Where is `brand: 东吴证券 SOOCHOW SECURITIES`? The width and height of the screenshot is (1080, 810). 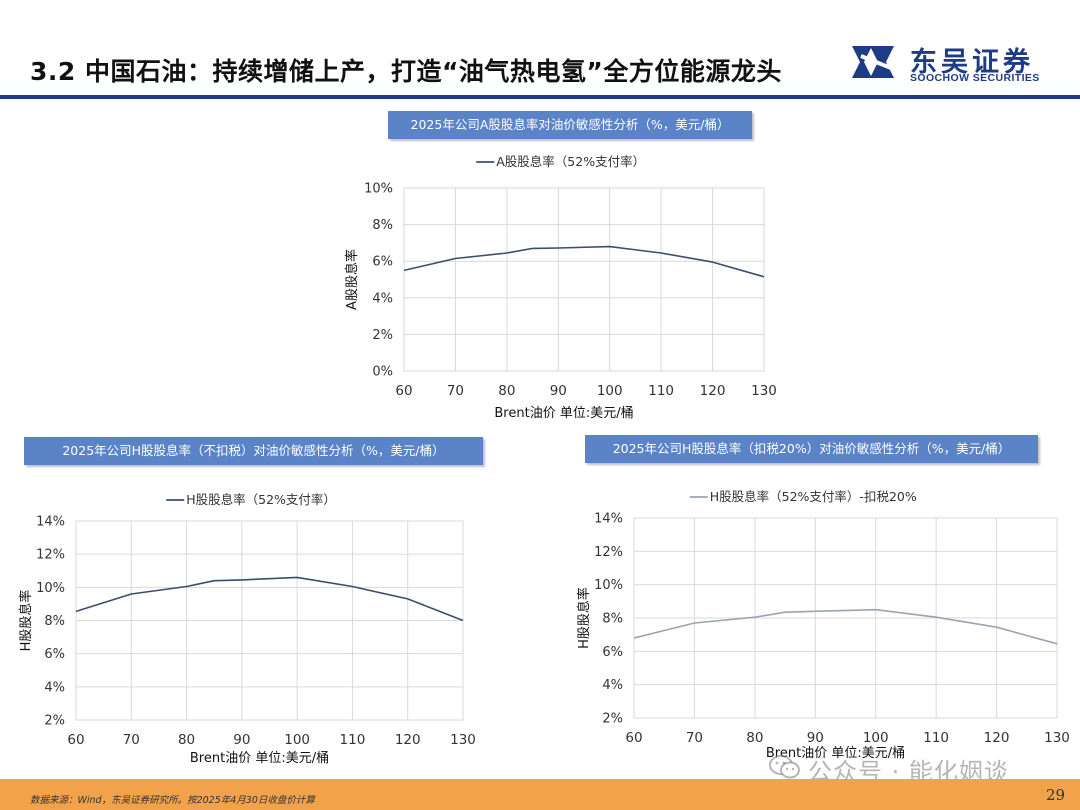
brand: 东吴证券 SOOCHOW SECURITIES is located at coordinates (955, 65).